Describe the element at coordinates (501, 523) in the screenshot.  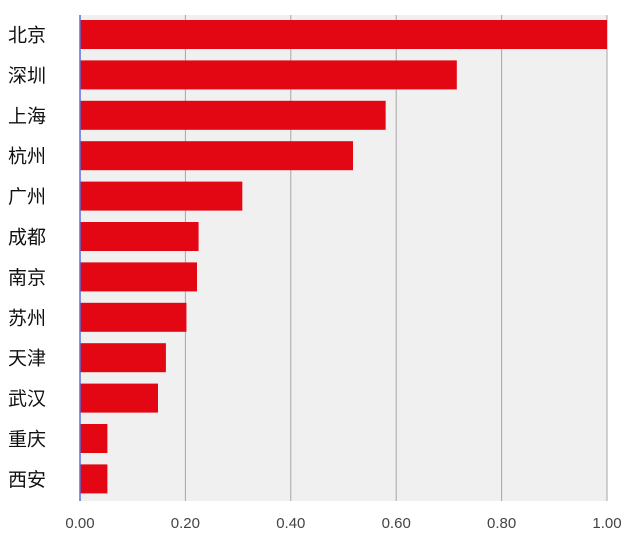
I see `x-tick-label: 0.80` at that location.